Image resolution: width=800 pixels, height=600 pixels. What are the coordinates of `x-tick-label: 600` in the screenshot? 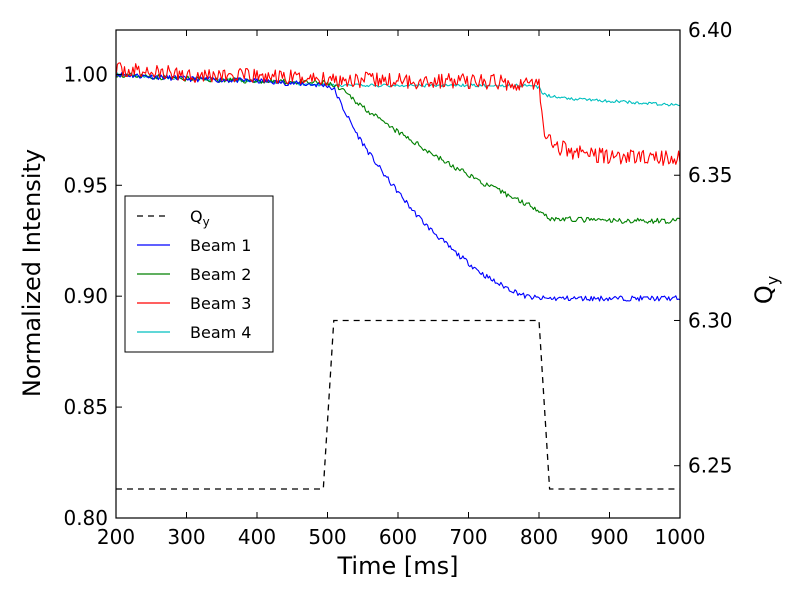 It's located at (398, 537).